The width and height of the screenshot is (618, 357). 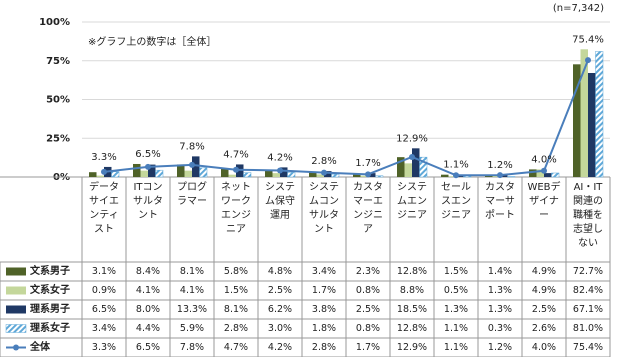 I want to click on table-cell: 4.0%, so click(x=544, y=347).